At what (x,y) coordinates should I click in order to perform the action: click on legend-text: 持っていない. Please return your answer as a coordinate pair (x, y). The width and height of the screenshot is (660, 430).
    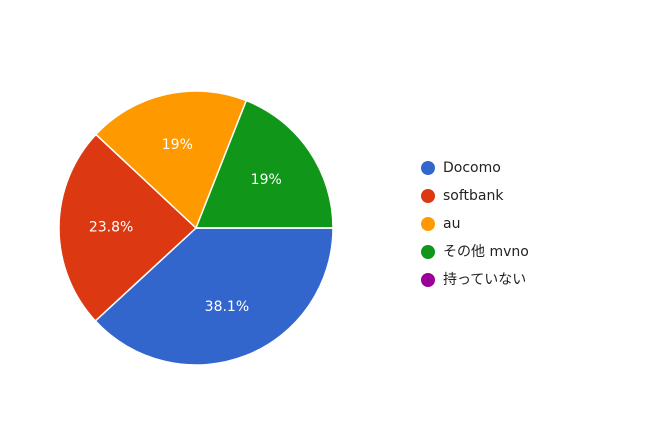
    Looking at the image, I should click on (484, 280).